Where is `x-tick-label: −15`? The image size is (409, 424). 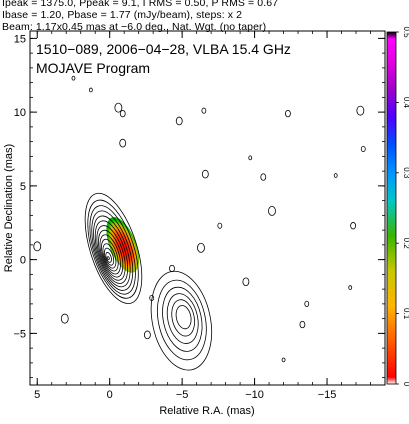 x-tick-label: −15 is located at coordinates (327, 395).